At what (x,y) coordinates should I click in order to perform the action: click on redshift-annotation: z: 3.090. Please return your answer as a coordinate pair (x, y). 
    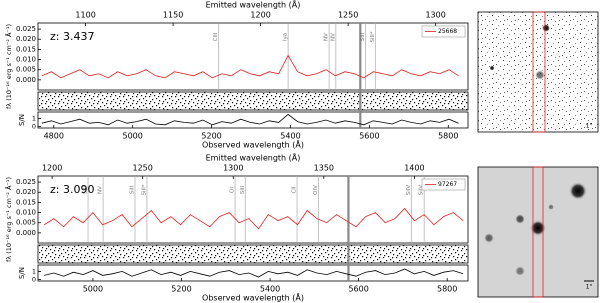
    Looking at the image, I should click on (72, 189).